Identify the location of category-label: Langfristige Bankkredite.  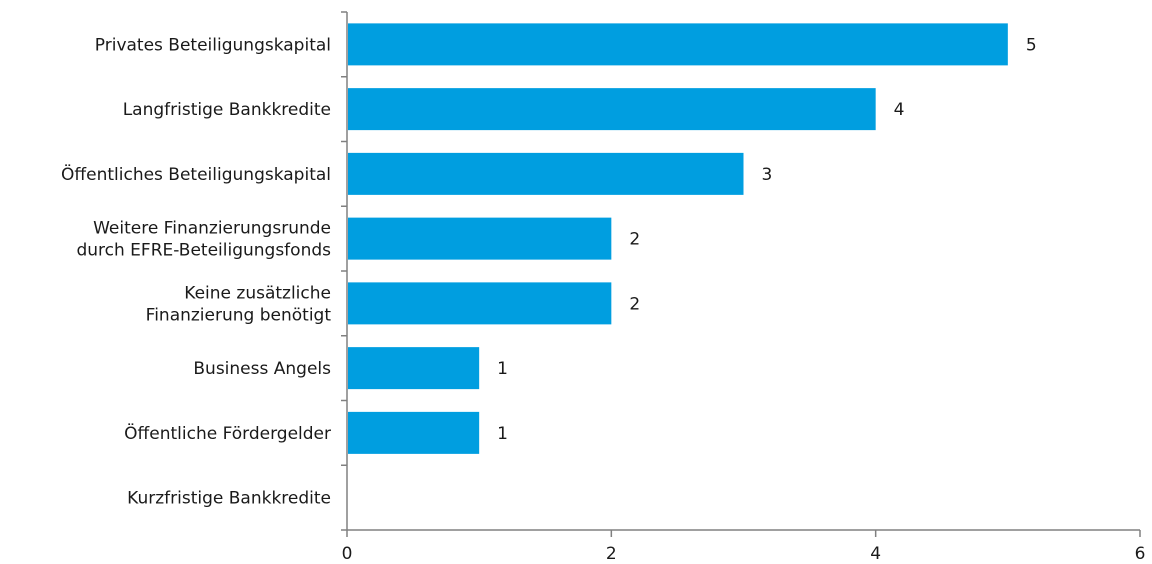
(227, 110).